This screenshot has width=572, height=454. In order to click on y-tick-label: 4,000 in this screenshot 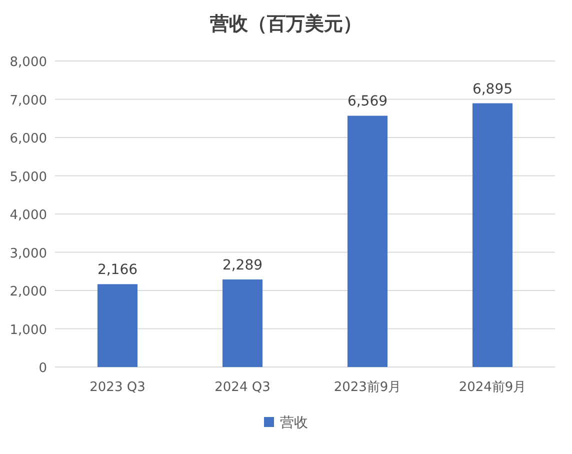, I will do `click(28, 215)`.